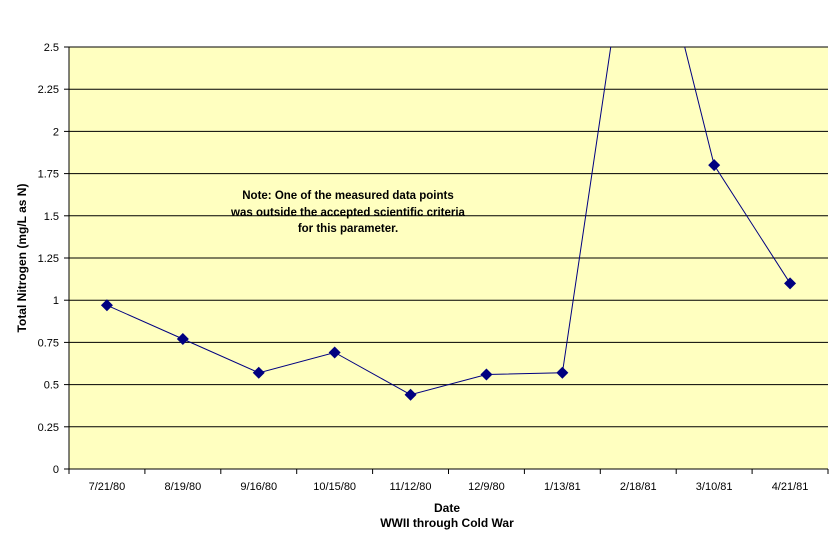 The image size is (840, 549). Describe the element at coordinates (348, 196) in the screenshot. I see `note-line-1: Note: One of the measured data points` at that location.